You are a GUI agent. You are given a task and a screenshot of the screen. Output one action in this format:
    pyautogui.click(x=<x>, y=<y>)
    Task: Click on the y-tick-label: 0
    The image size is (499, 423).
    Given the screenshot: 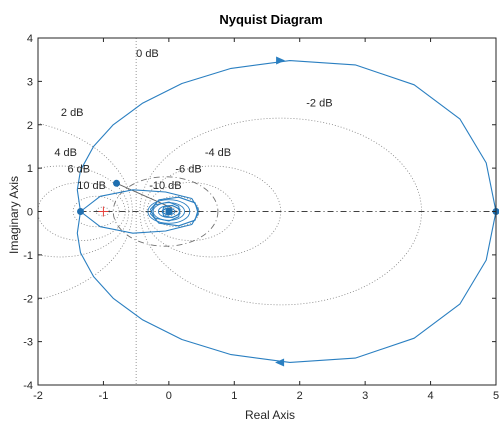 What is the action you would take?
    pyautogui.click(x=30, y=213)
    